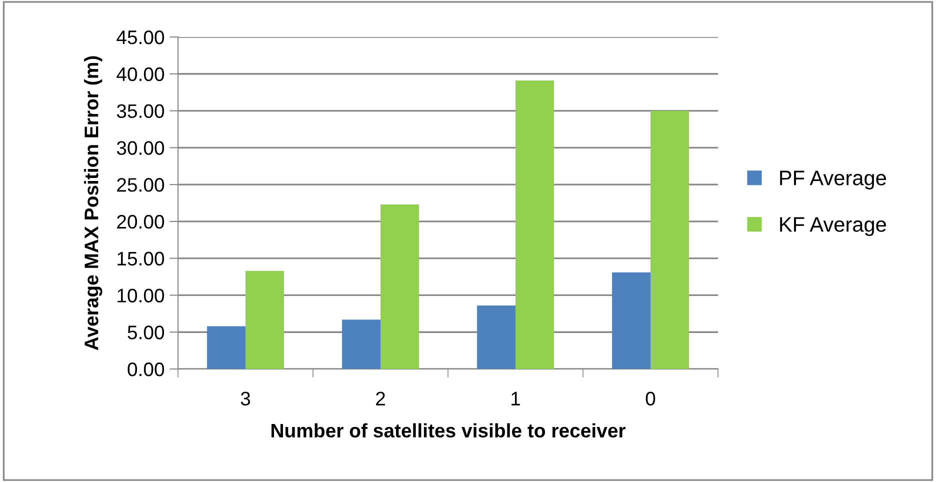 The width and height of the screenshot is (936, 482). What do you see at coordinates (449, 430) in the screenshot?
I see `x-axis-title: Number of satellites visible to receiver` at bounding box center [449, 430].